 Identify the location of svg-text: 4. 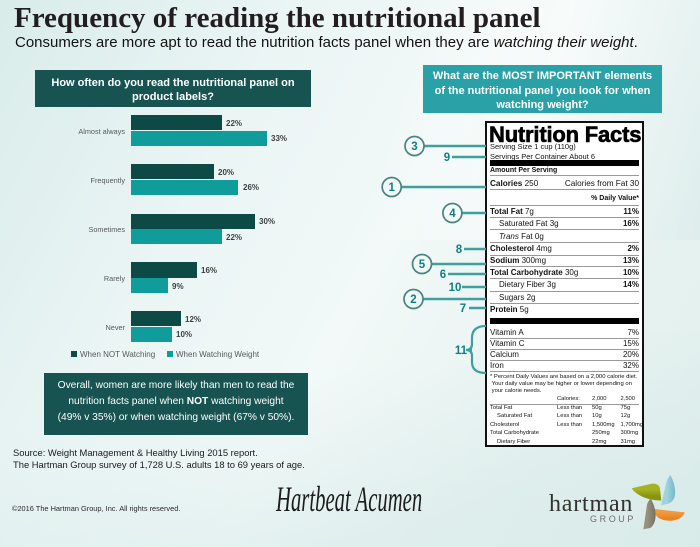
(452, 214).